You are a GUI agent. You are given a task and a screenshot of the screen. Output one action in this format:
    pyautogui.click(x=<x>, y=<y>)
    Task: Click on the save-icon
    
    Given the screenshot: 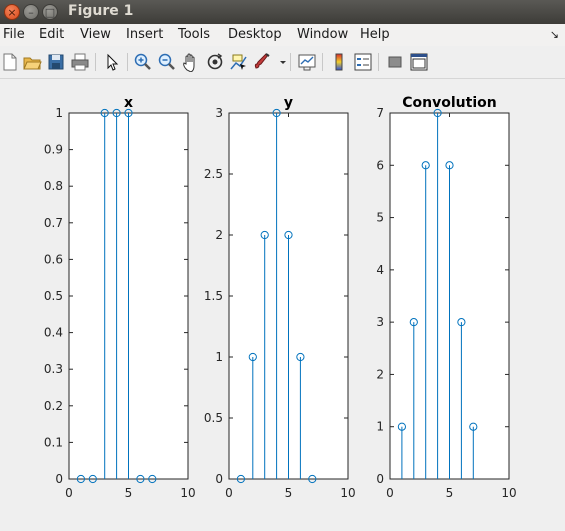 What is the action you would take?
    pyautogui.click(x=56, y=62)
    